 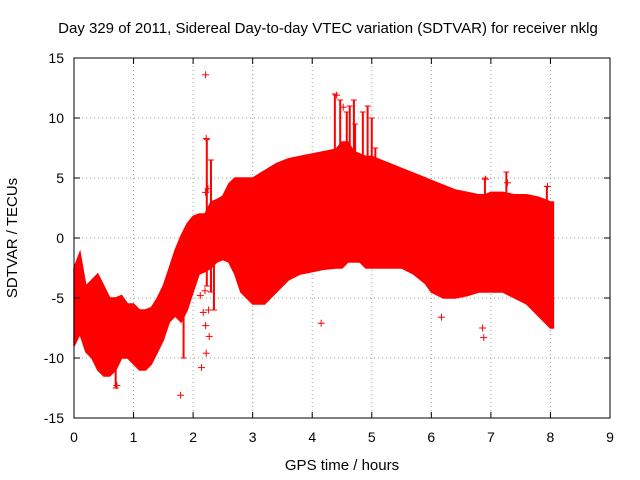 What do you see at coordinates (551, 437) in the screenshot?
I see `x-tick-label: 8` at bounding box center [551, 437].